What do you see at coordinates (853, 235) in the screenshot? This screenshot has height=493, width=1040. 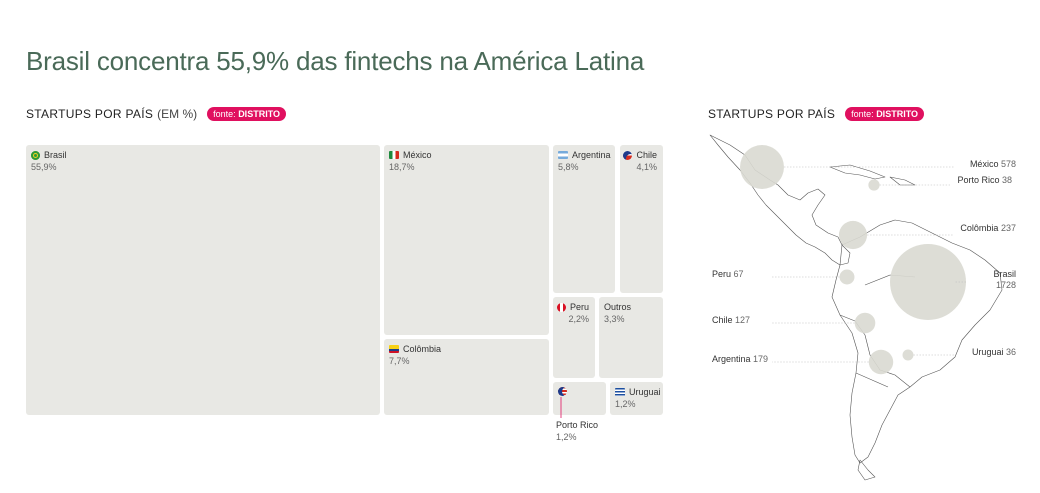 I see `map-bubble-colombia` at bounding box center [853, 235].